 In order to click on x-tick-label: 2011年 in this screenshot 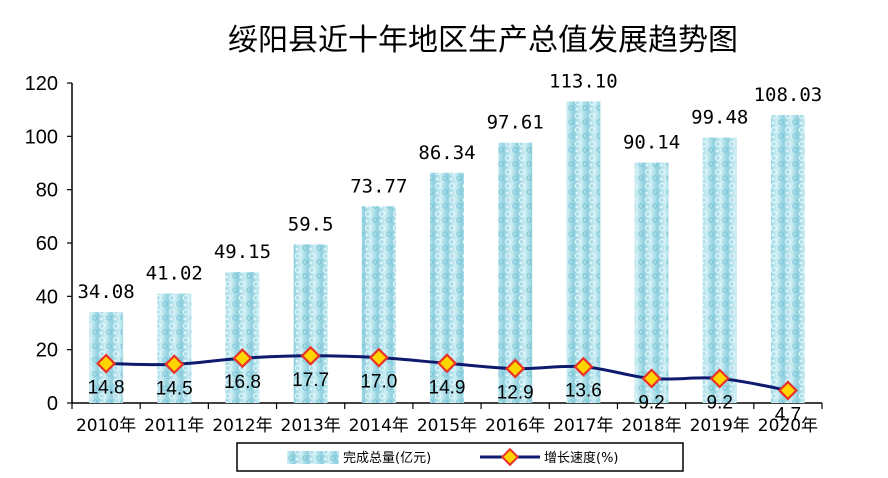, I will do `click(174, 426)`.